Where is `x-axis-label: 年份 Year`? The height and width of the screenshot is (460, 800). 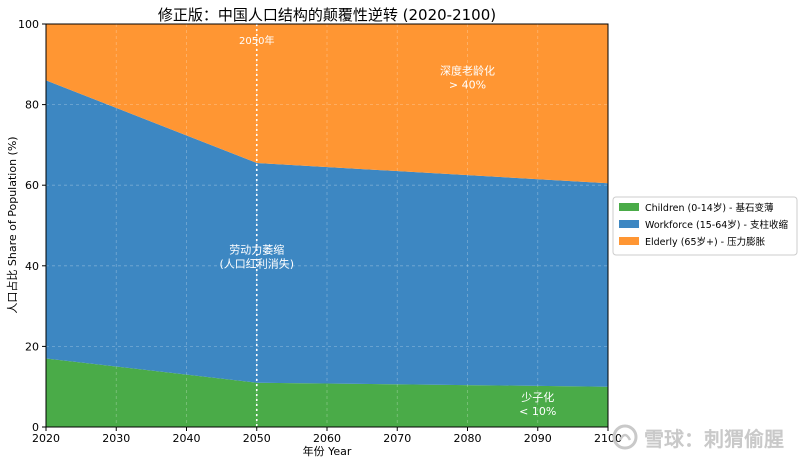 x-axis-label: 年份 Year is located at coordinates (327, 451).